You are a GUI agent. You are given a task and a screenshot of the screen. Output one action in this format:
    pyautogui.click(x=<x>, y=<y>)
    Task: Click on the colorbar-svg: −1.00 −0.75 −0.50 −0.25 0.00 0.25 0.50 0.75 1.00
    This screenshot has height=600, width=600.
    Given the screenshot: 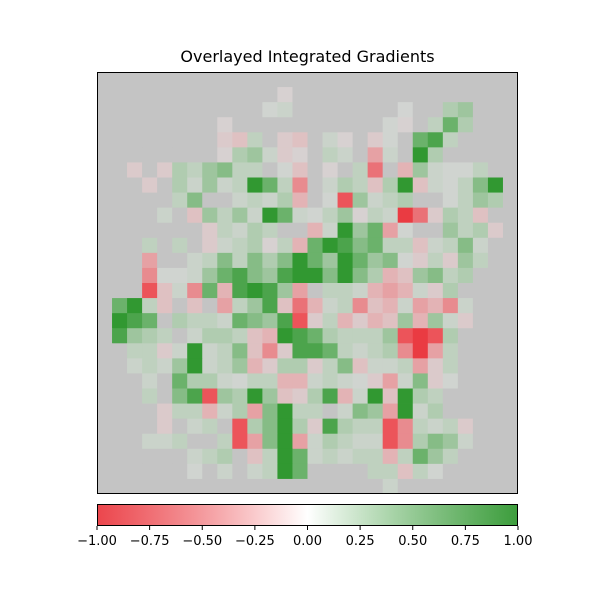 What is the action you would take?
    pyautogui.click(x=304, y=526)
    